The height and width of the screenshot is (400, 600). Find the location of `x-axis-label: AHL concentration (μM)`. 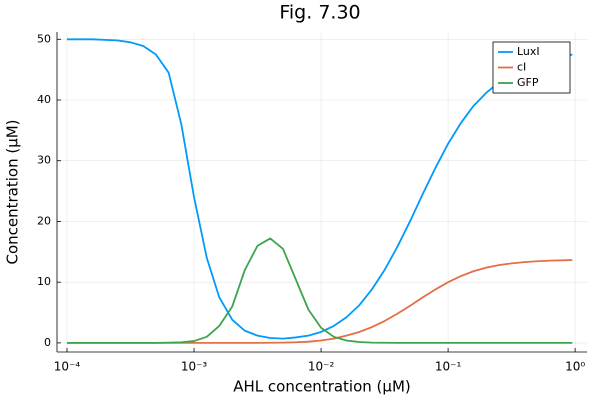

x-axis-label: AHL concentration (μM) is located at coordinates (322, 387).